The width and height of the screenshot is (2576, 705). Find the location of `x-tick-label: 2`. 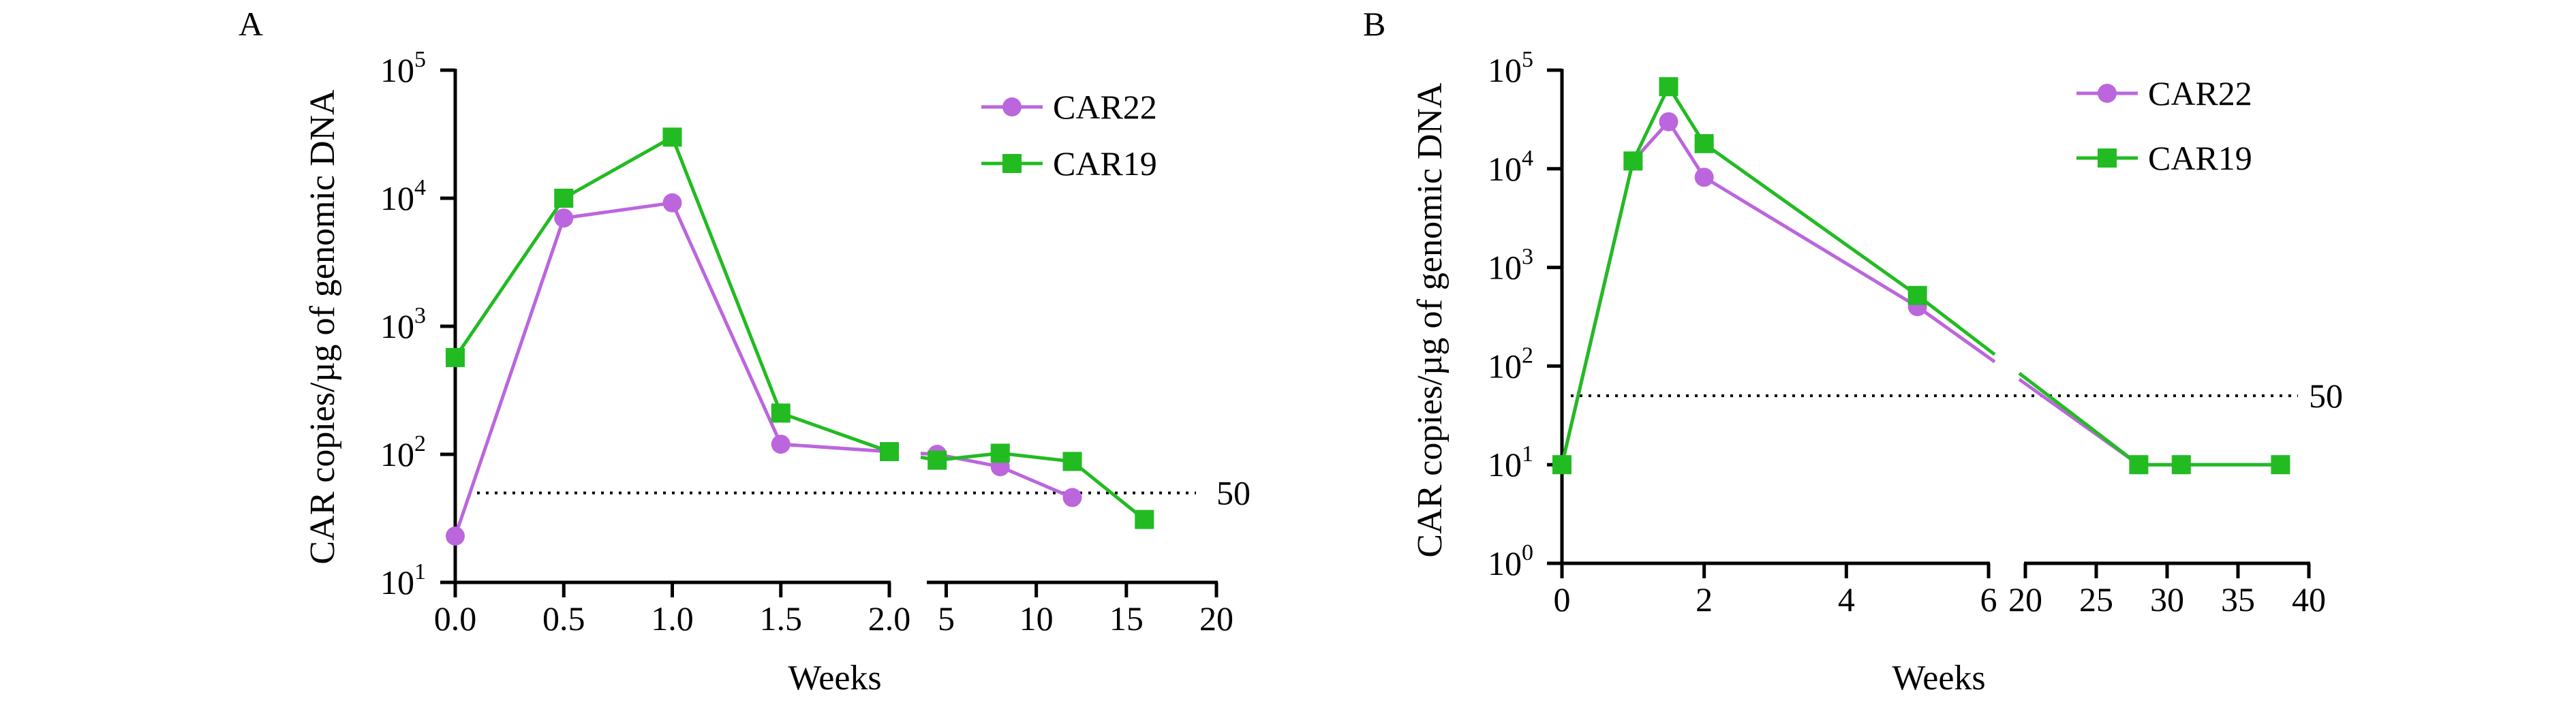

x-tick-label: 2 is located at coordinates (1704, 599).